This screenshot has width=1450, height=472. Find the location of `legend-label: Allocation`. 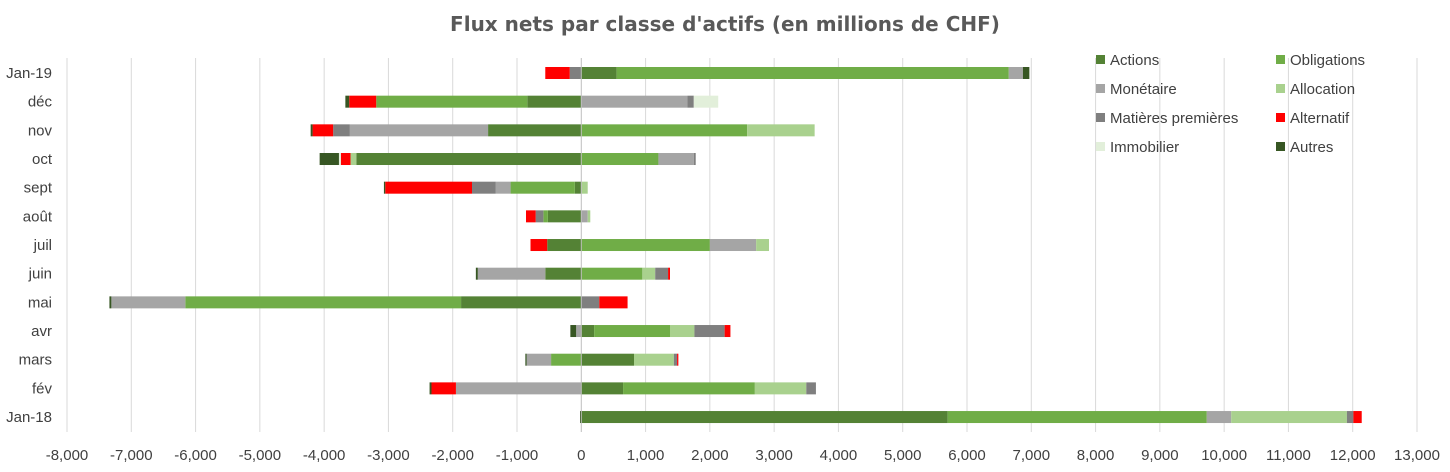

legend-label: Allocation is located at coordinates (1322, 89).